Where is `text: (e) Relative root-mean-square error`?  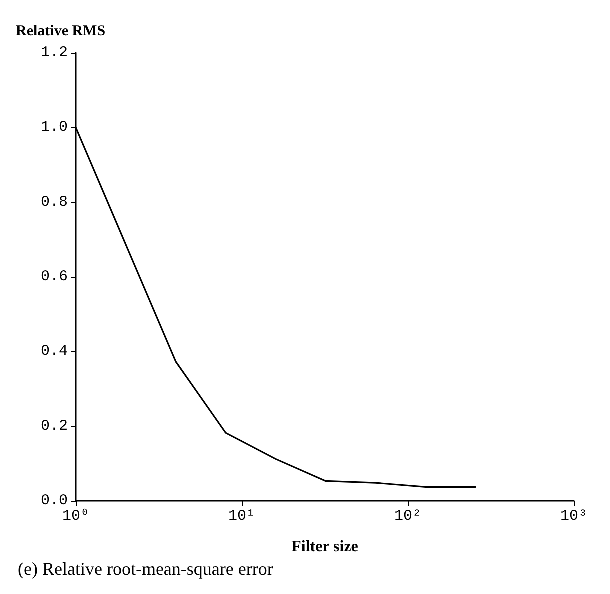 text: (e) Relative root-mean-square error is located at coordinates (146, 569).